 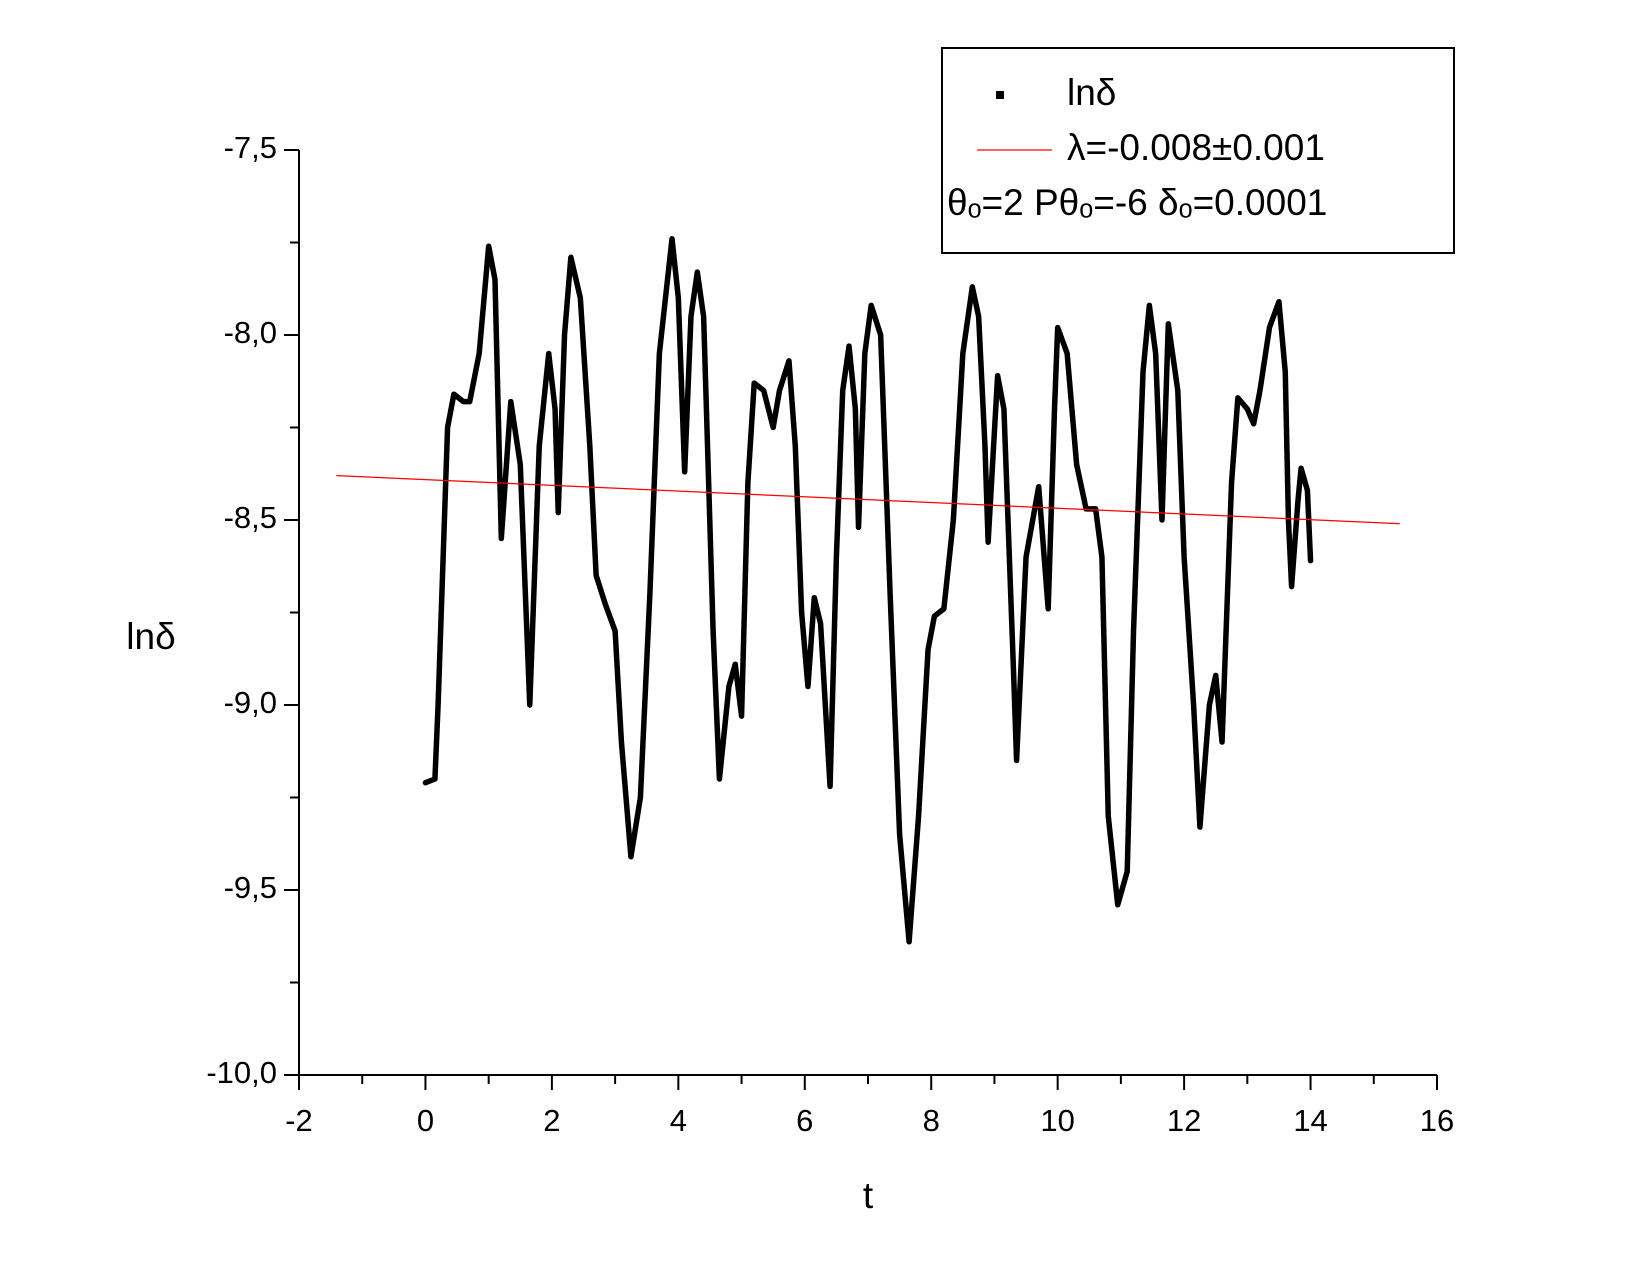 What do you see at coordinates (1437, 1120) in the screenshot?
I see `x-tick-label: 16` at bounding box center [1437, 1120].